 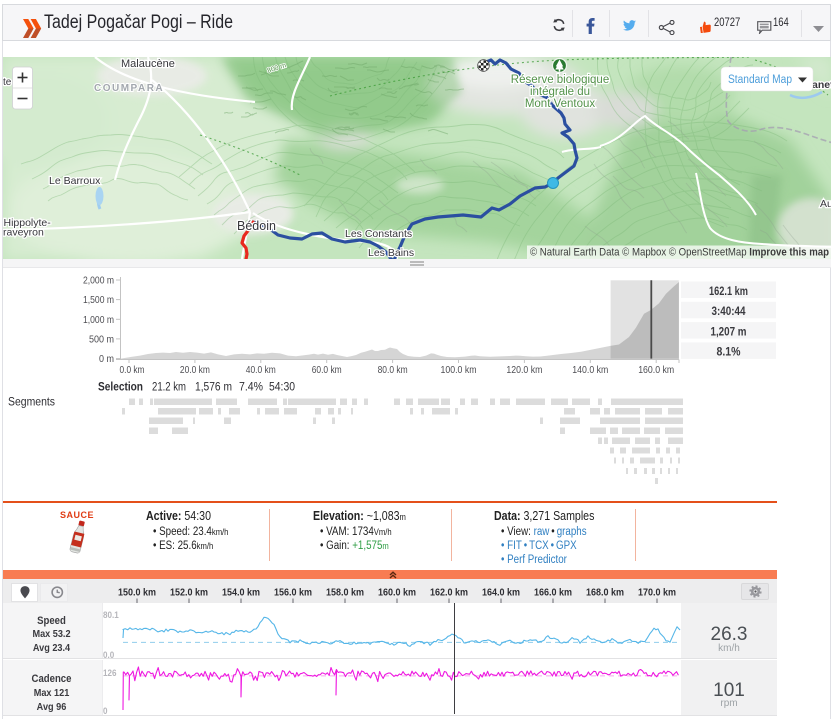 I want to click on svg-text: Bédoin, so click(x=256, y=226).